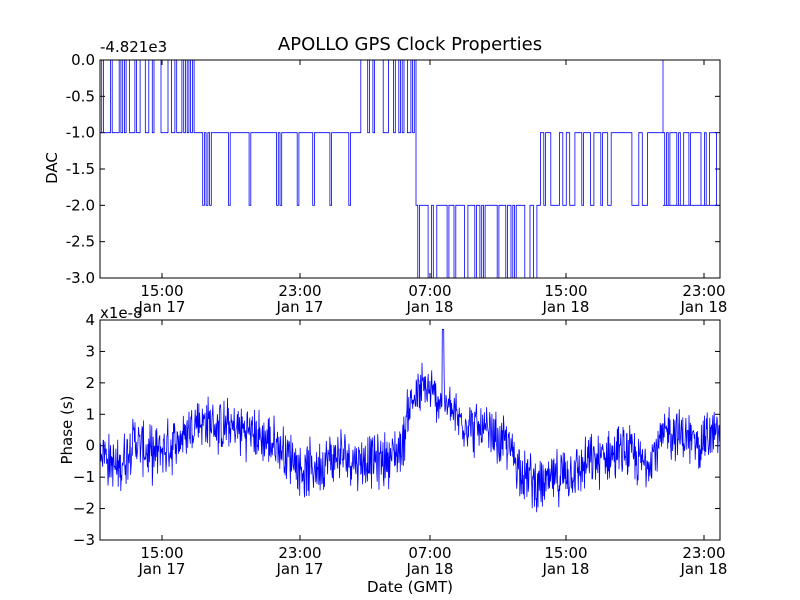 The image size is (800, 600). What do you see at coordinates (80, 96) in the screenshot?
I see `dac-ytick-label: -0.5` at bounding box center [80, 96].